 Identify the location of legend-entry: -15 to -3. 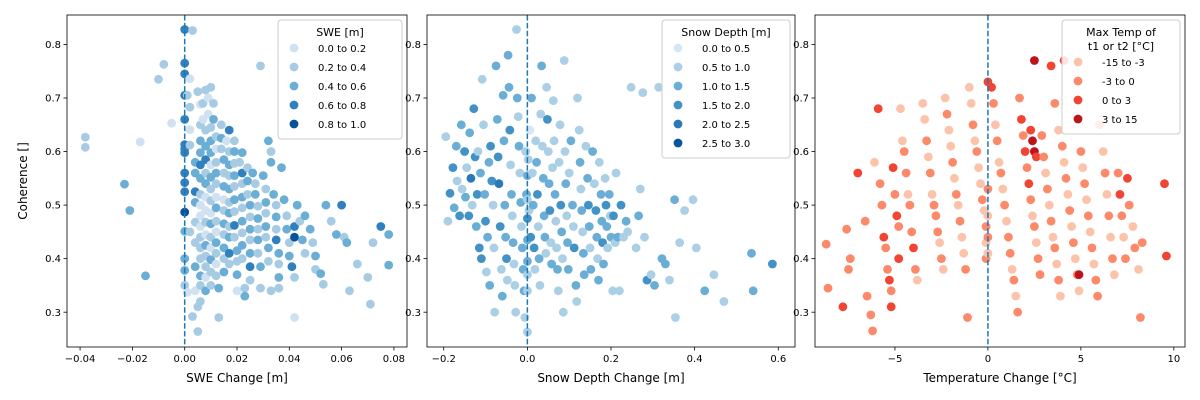
(1123, 63).